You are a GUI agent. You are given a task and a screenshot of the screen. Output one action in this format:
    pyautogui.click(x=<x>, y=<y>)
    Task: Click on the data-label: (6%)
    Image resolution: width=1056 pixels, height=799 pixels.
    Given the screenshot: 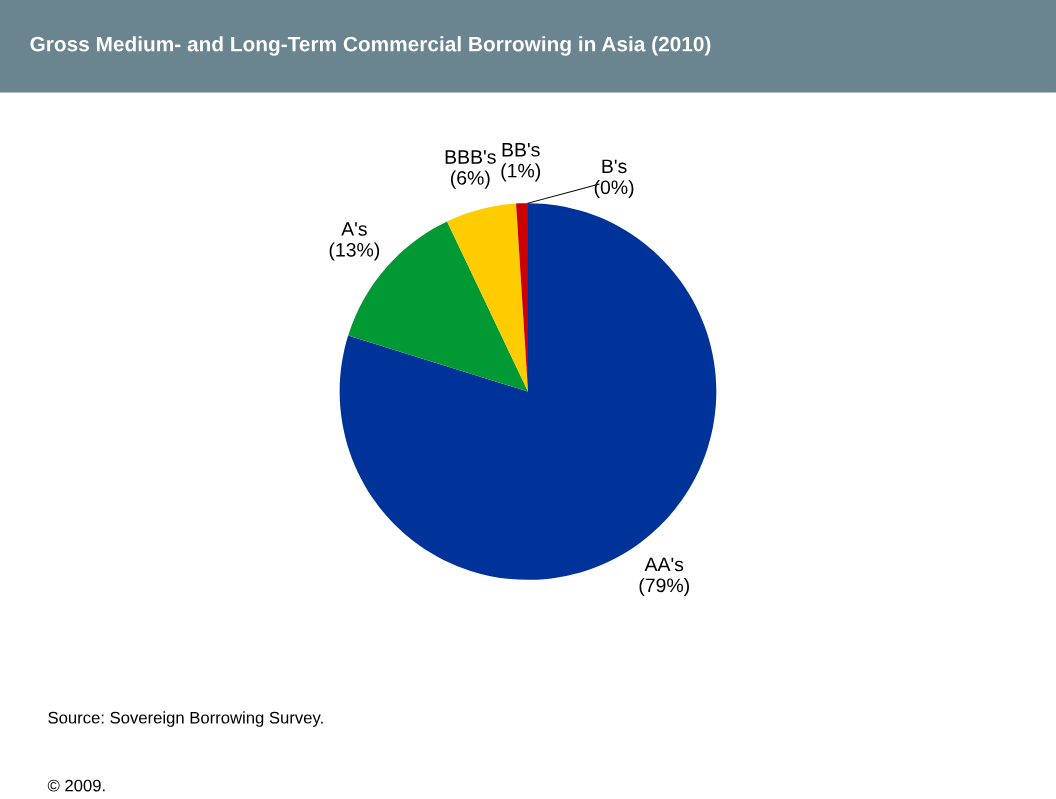 What is the action you would take?
    pyautogui.click(x=470, y=179)
    